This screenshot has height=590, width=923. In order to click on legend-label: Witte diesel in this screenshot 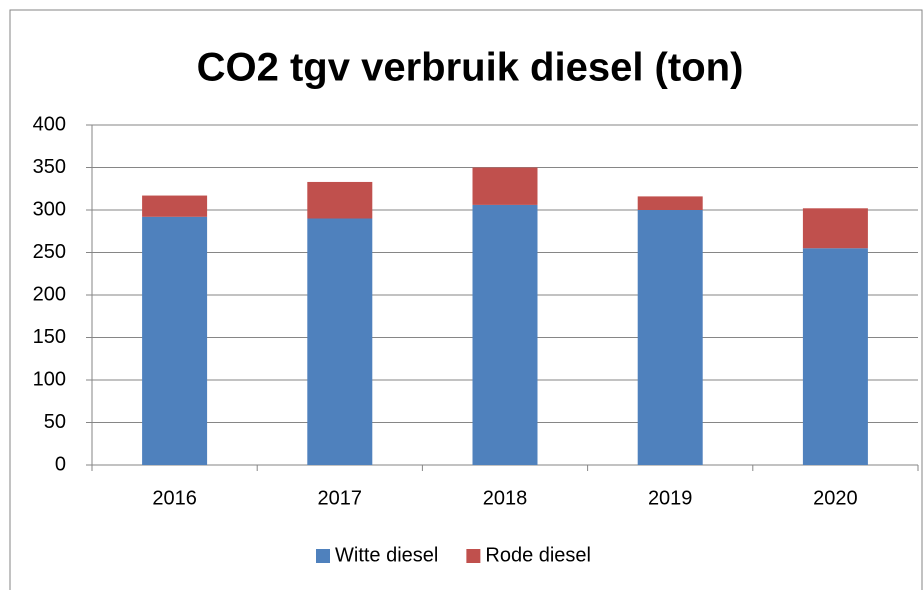, I will do `click(386, 555)`.